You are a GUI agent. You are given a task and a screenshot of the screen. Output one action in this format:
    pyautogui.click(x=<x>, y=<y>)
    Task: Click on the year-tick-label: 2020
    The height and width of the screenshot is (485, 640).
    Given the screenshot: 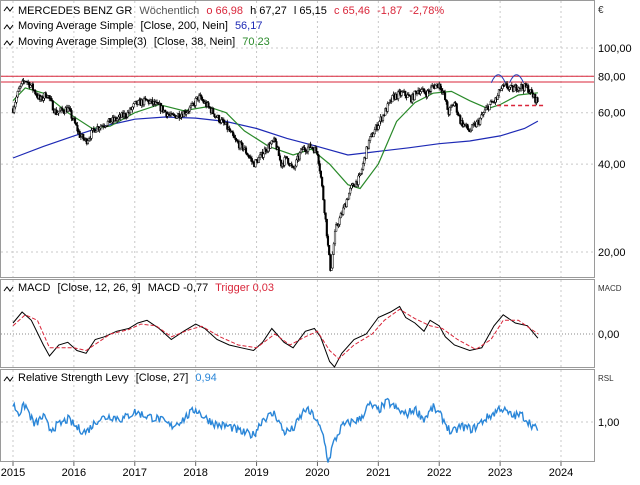 What is the action you would take?
    pyautogui.click(x=317, y=473)
    